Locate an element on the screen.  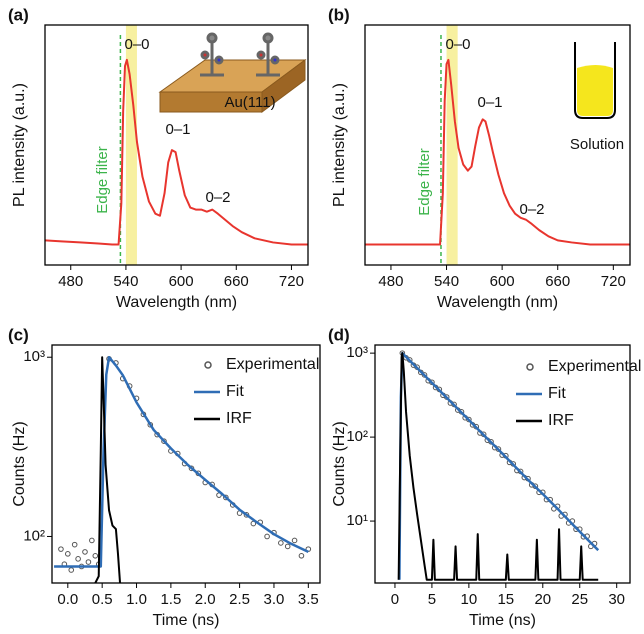
x-tick-label: 20 is located at coordinates (542, 599).